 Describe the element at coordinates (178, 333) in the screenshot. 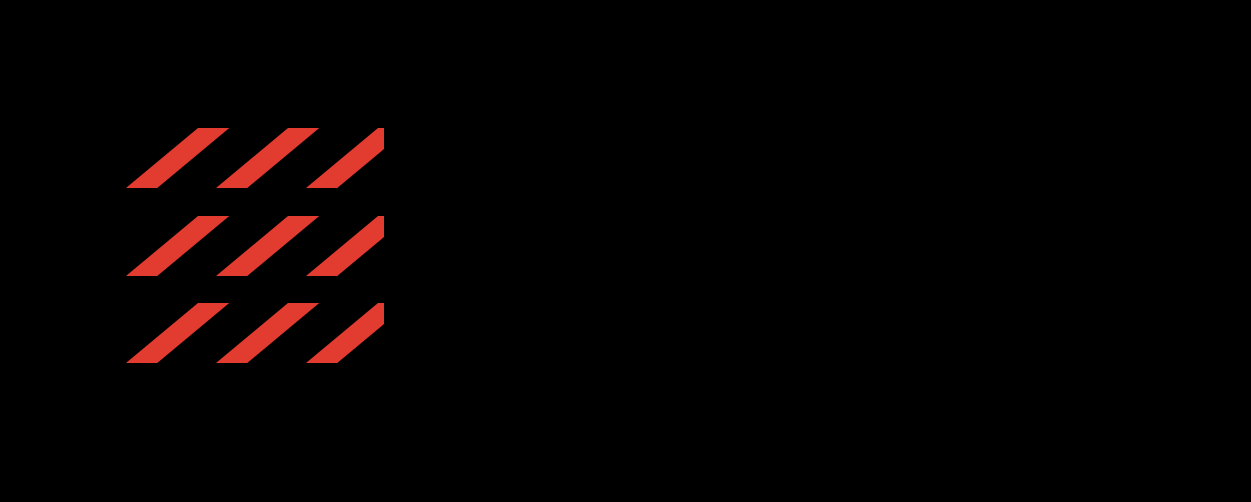

I see `slash-r3-c1-icon` at that location.